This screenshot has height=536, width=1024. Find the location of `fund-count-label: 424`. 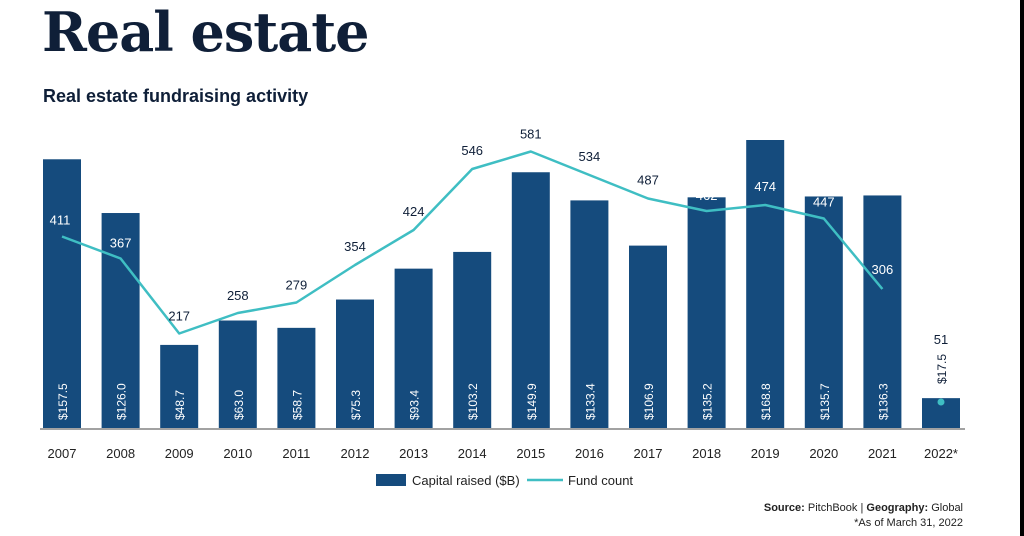

fund-count-label: 424 is located at coordinates (414, 211).